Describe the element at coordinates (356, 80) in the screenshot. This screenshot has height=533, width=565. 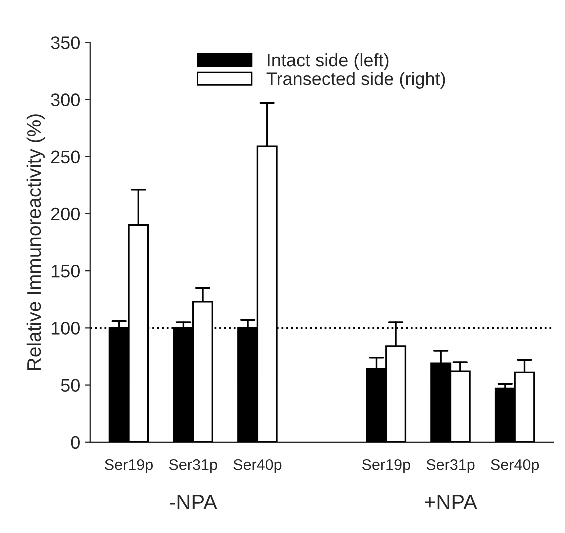
I see `legend-label: Transected side (right)` at that location.